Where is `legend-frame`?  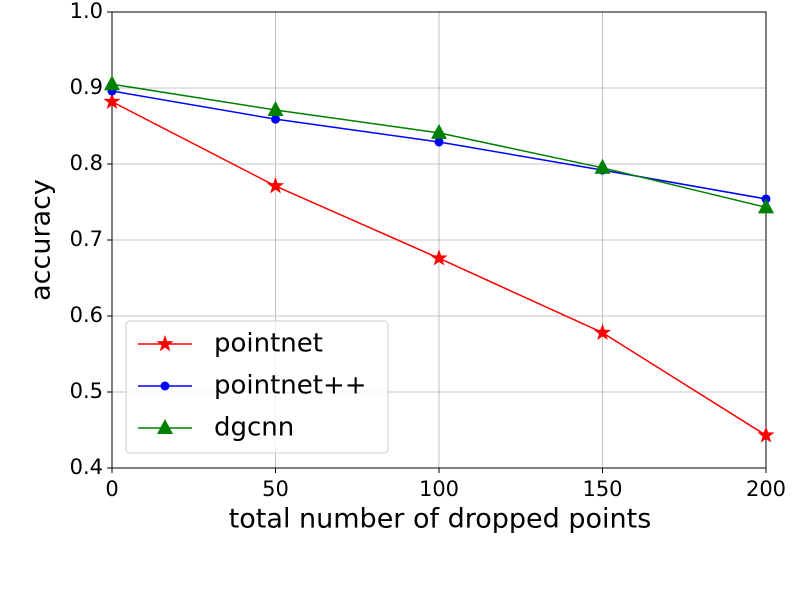
legend-frame is located at coordinates (257, 387).